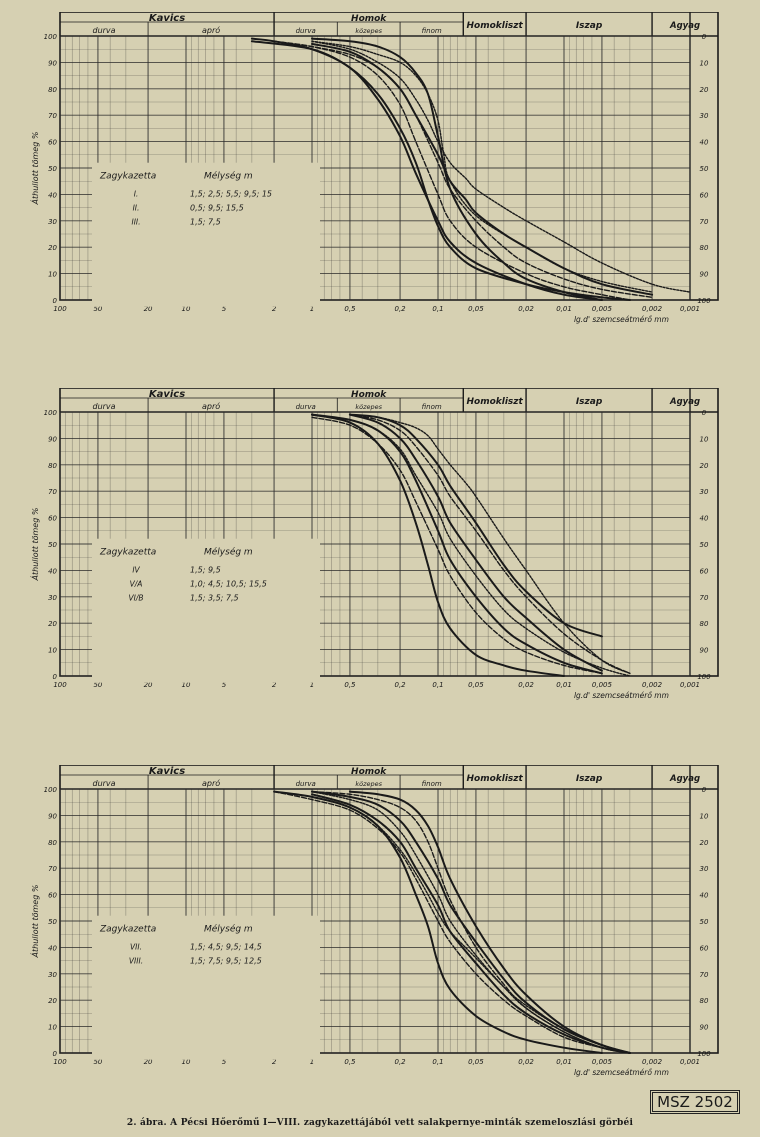  Describe the element at coordinates (690, 685) in the screenshot. I see `x-tick-label: 0,001` at that location.